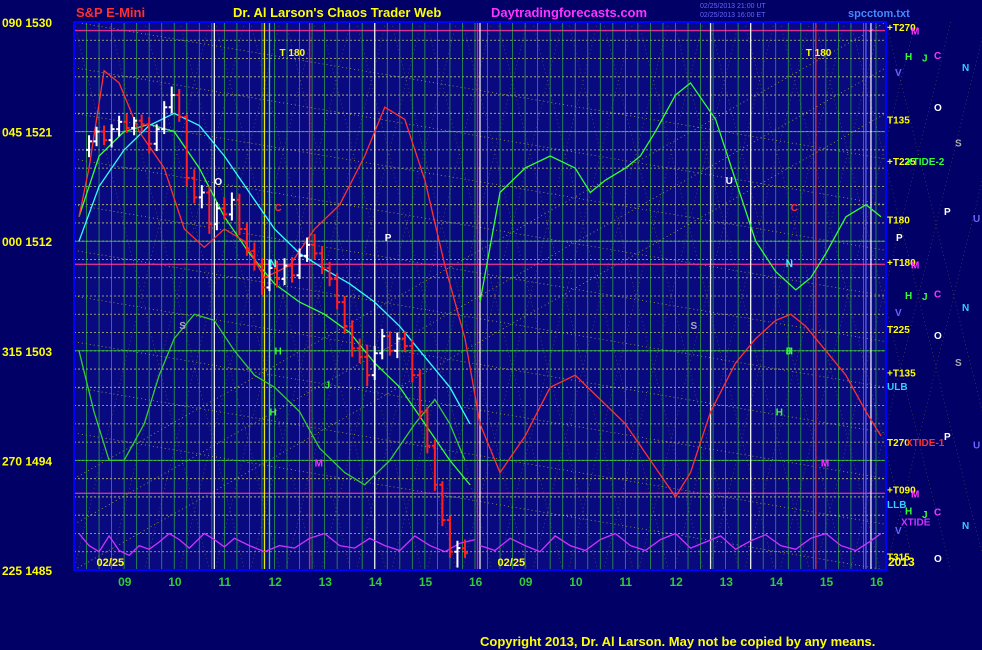 Image resolution: width=982 pixels, height=650 pixels. I want to click on data-filename: spcctom.txt, so click(879, 14).